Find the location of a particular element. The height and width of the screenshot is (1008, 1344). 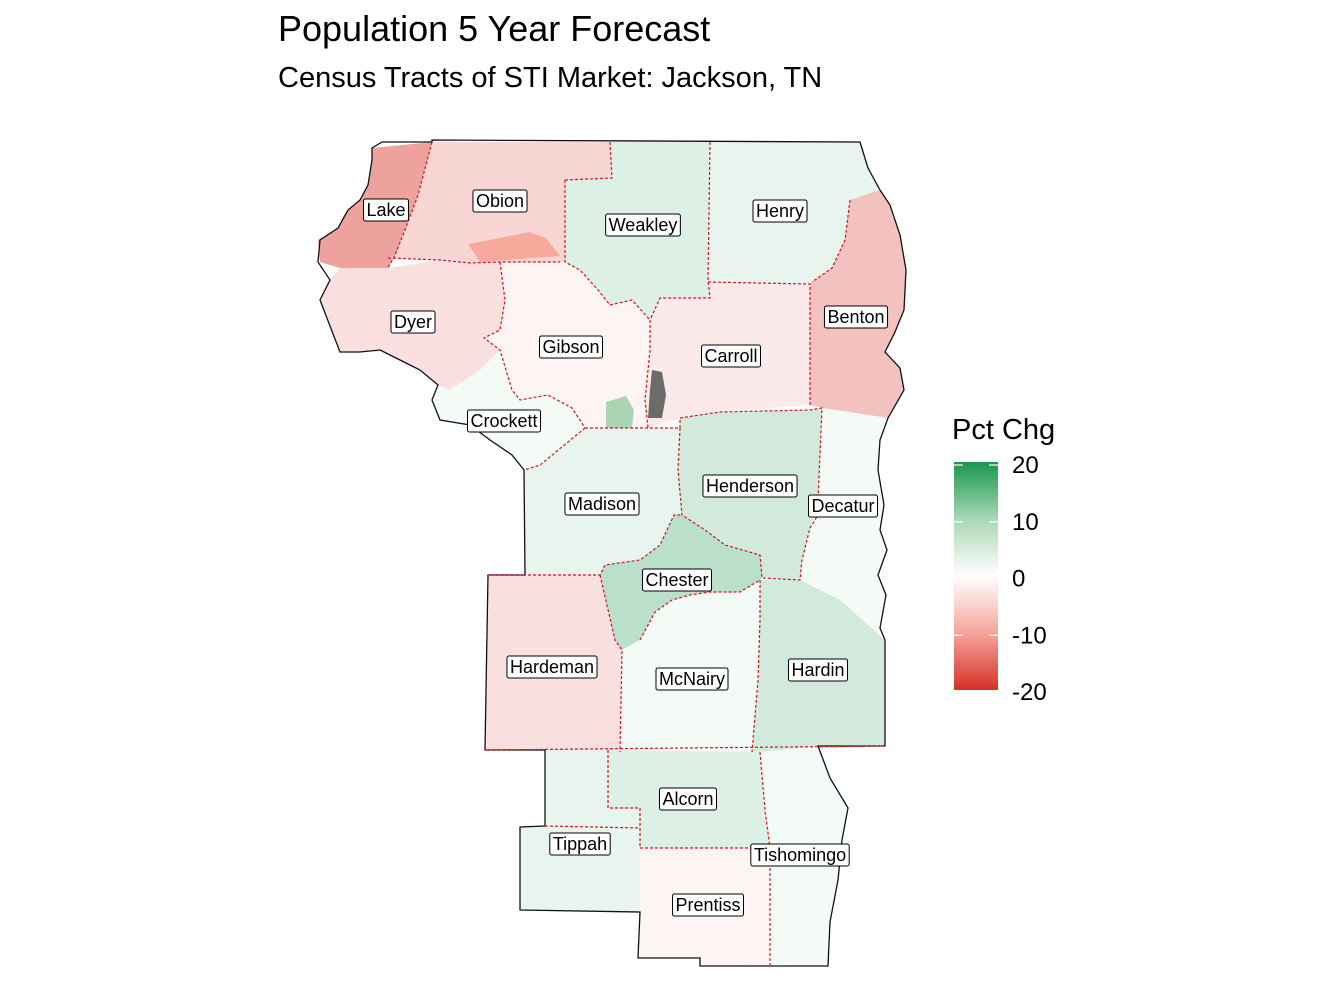

county-label-chester: Chester is located at coordinates (677, 580).